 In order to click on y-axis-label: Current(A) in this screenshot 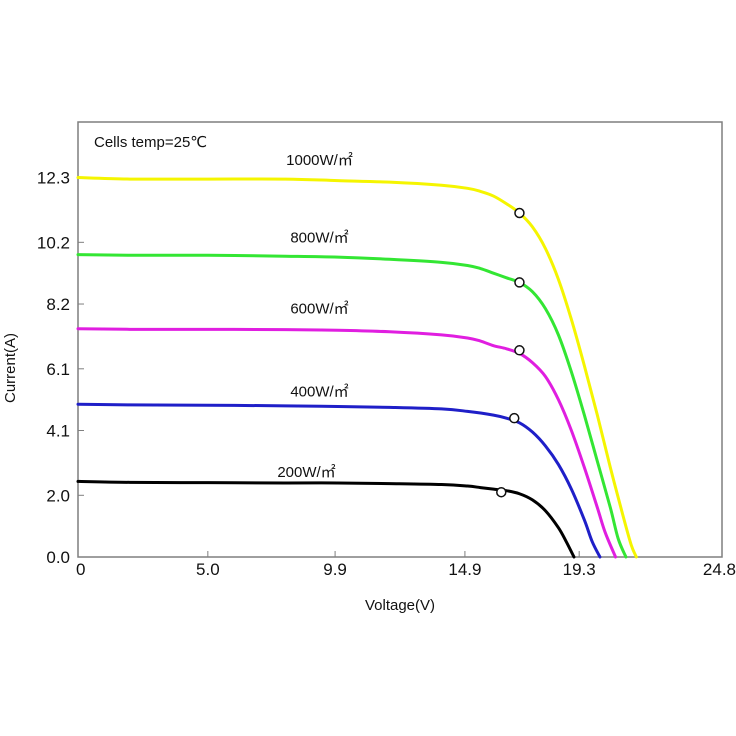, I will do `click(10, 368)`.